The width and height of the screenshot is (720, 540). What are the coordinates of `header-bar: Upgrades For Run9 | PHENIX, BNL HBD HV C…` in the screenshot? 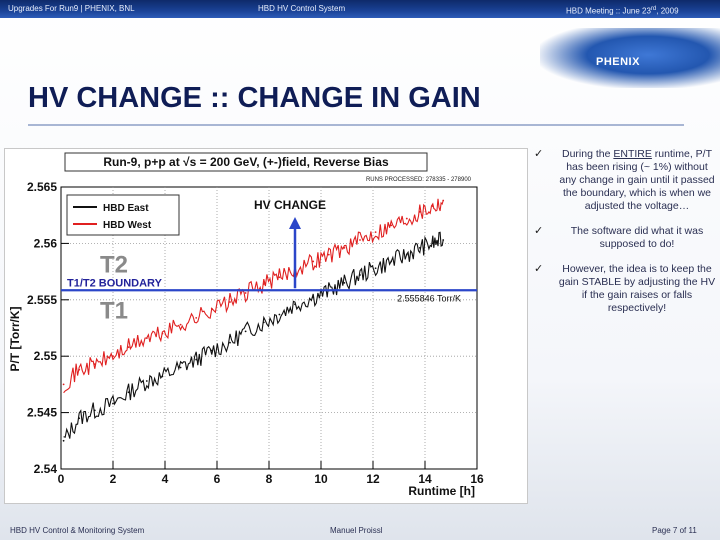 It's located at (360, 9).